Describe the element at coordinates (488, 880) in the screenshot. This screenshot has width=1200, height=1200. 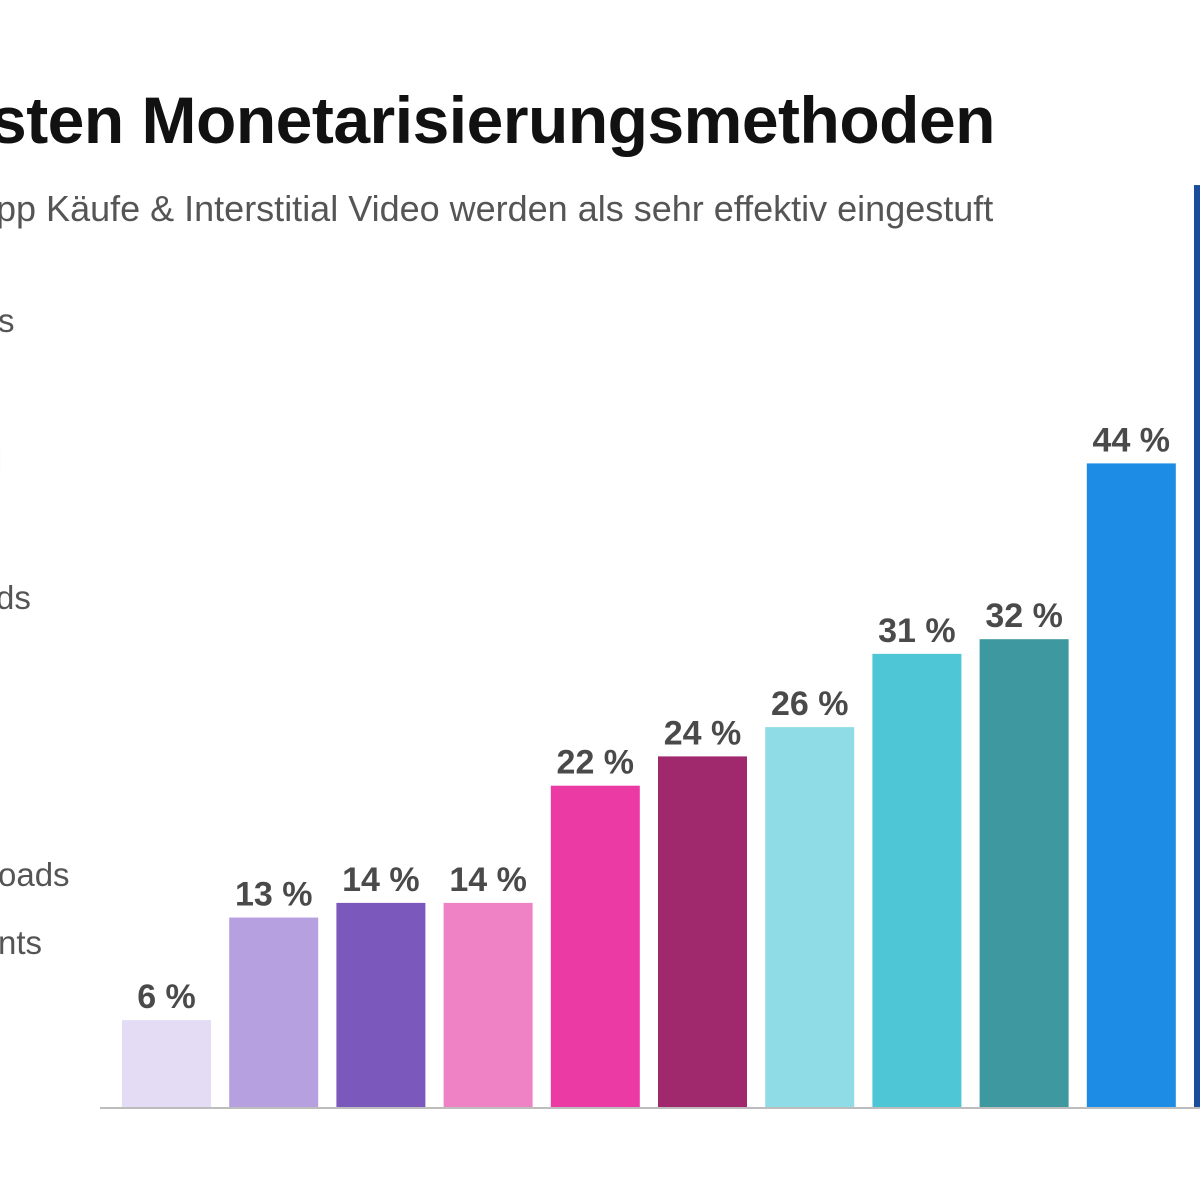
I see `bar-value-label-4: 14 %` at that location.